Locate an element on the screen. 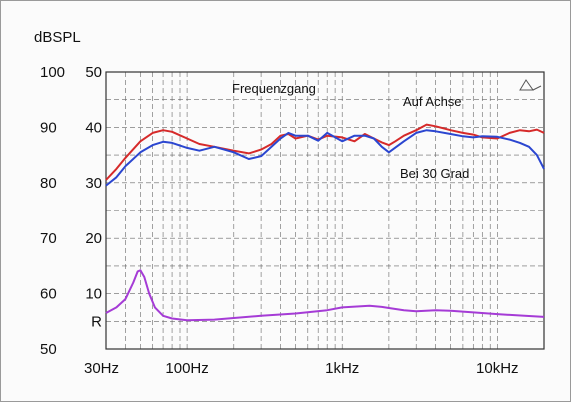 Image resolution: width=571 pixels, height=402 pixels. y-axis-title: dBSPL is located at coordinates (57, 37).